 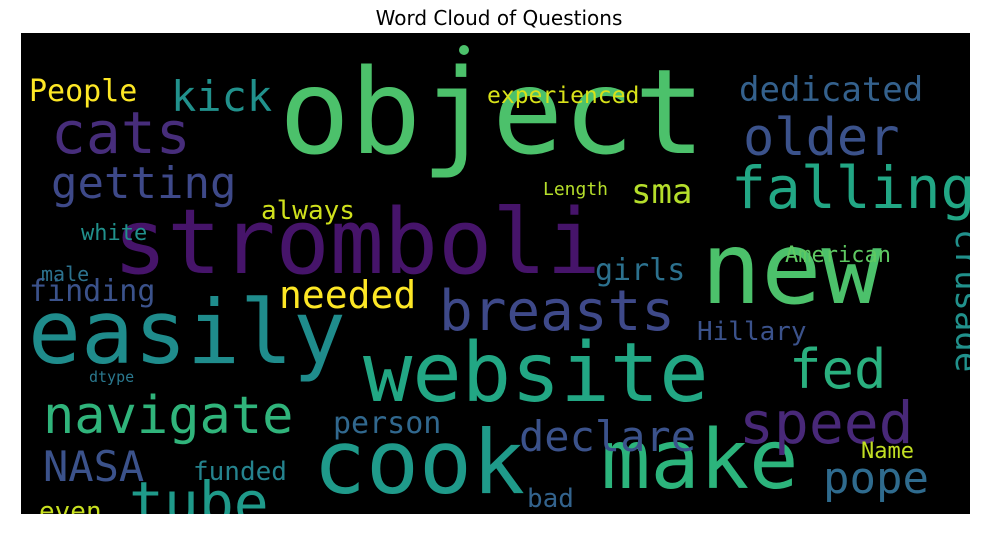 I want to click on word-cats: cats, so click(x=121, y=133).